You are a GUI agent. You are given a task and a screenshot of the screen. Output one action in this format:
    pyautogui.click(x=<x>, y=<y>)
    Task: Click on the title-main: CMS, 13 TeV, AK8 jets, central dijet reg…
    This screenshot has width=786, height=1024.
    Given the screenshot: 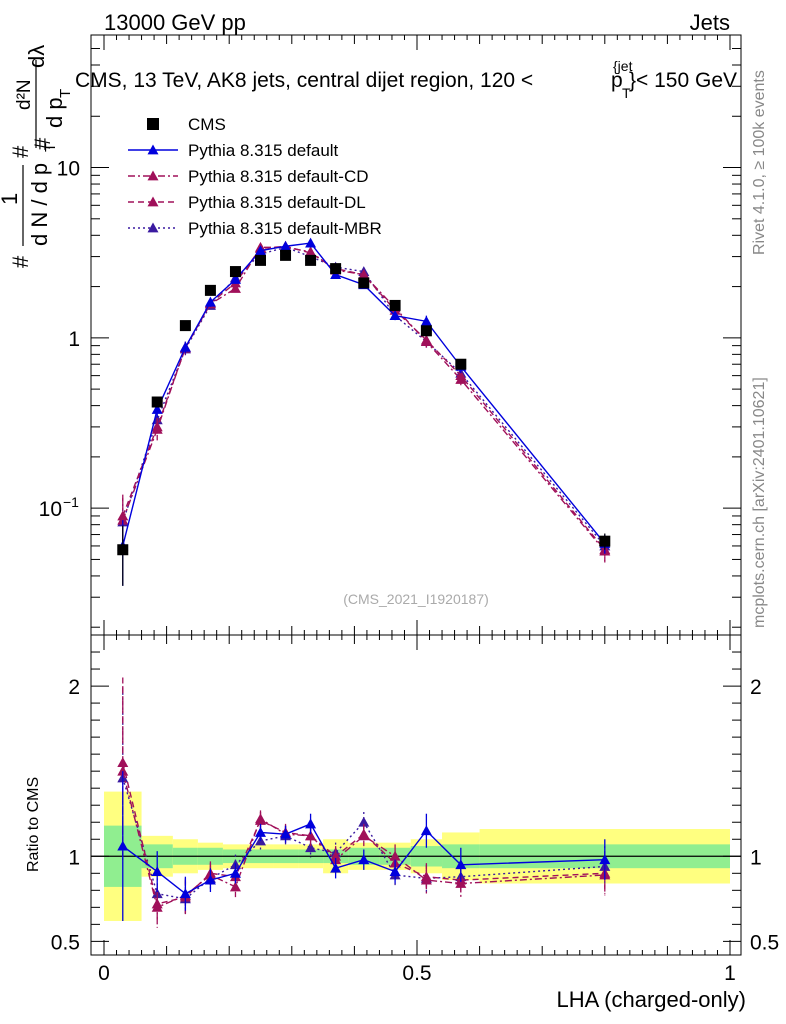 What is the action you would take?
    pyautogui.click(x=304, y=80)
    